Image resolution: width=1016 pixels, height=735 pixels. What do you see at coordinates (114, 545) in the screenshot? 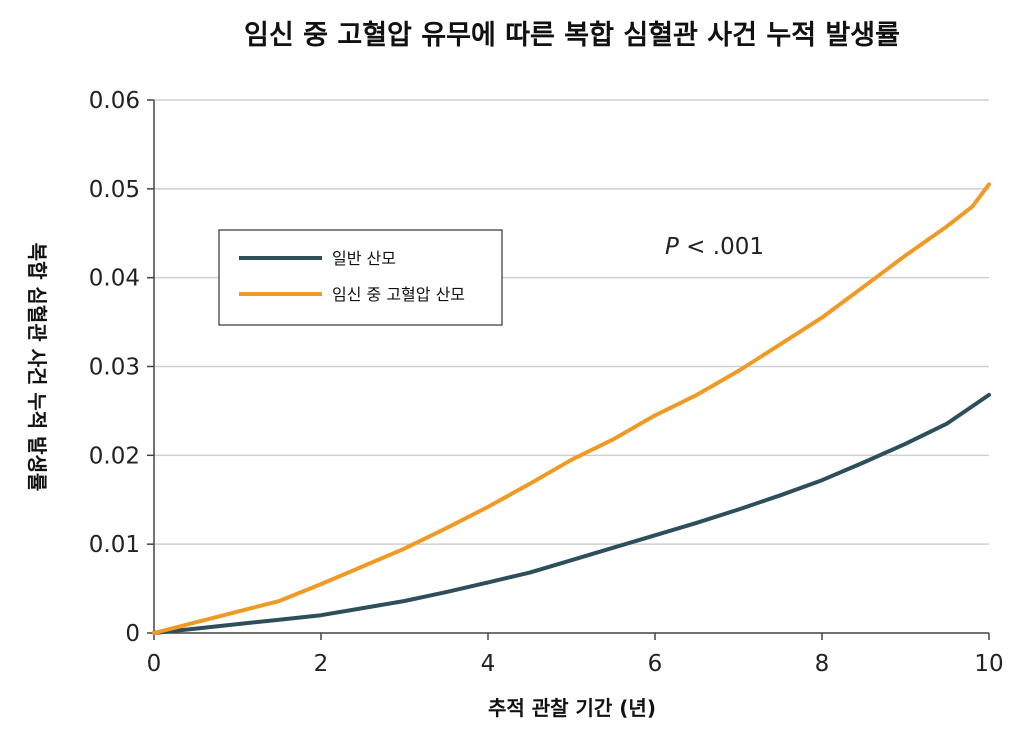
I see `y-tick-label: 0.01` at bounding box center [114, 545].